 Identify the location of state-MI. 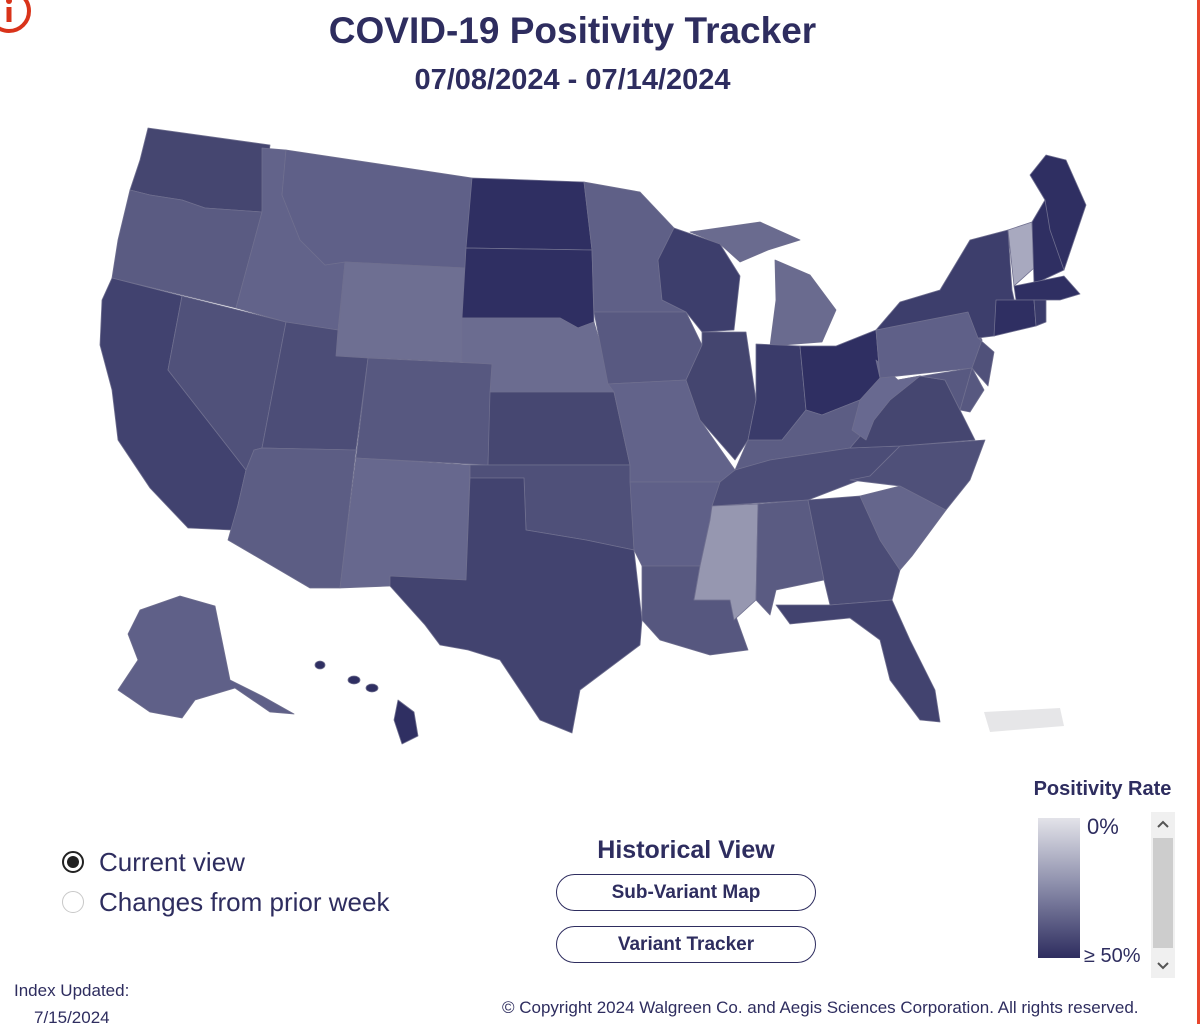
(763, 284).